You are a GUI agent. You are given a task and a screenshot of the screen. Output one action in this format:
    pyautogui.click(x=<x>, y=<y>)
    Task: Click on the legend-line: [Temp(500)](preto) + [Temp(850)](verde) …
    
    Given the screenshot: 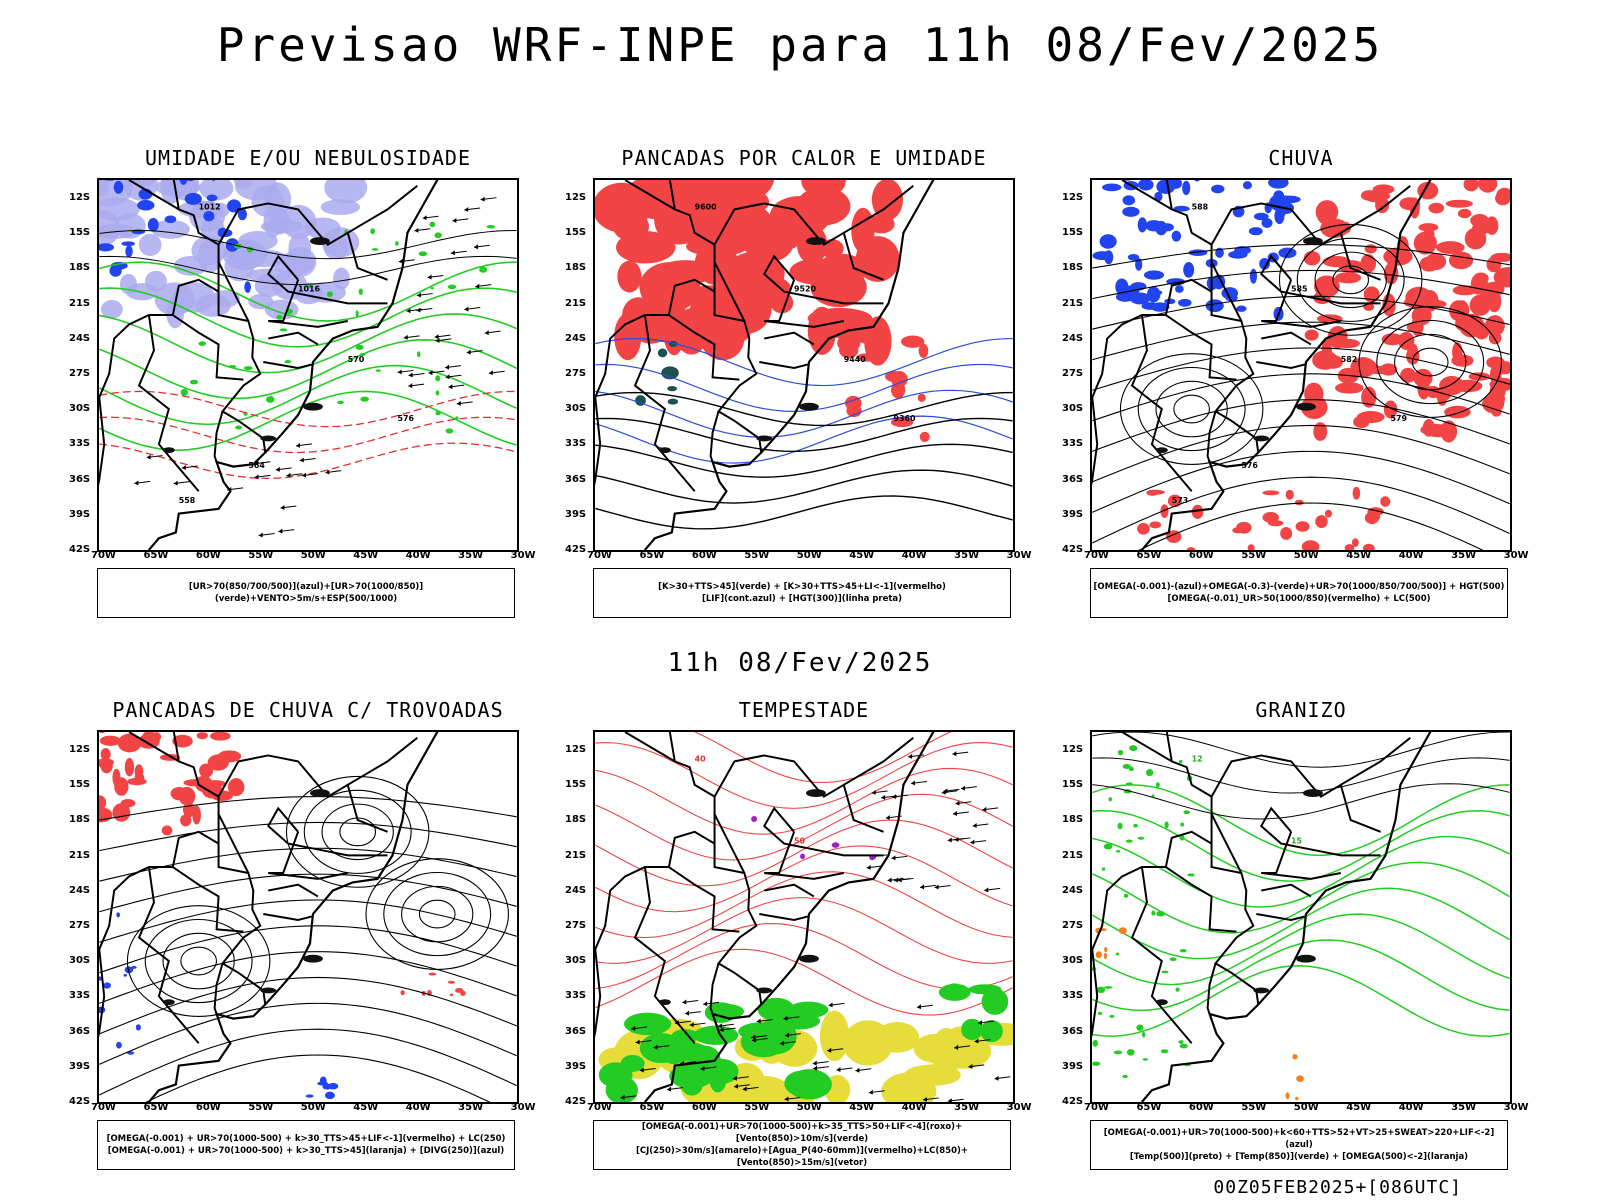 What is the action you would take?
    pyautogui.click(x=1299, y=1157)
    